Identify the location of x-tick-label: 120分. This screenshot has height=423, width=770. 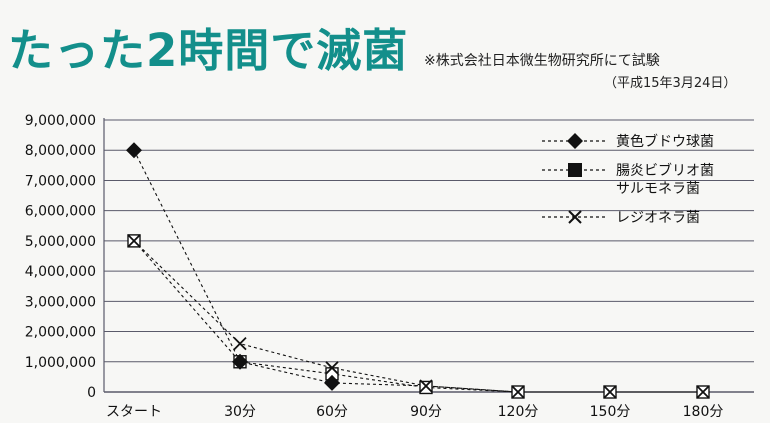
(518, 412).